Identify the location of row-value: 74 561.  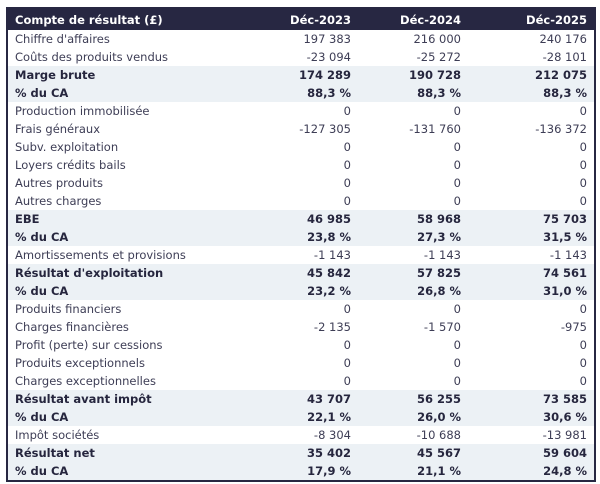
(531, 273).